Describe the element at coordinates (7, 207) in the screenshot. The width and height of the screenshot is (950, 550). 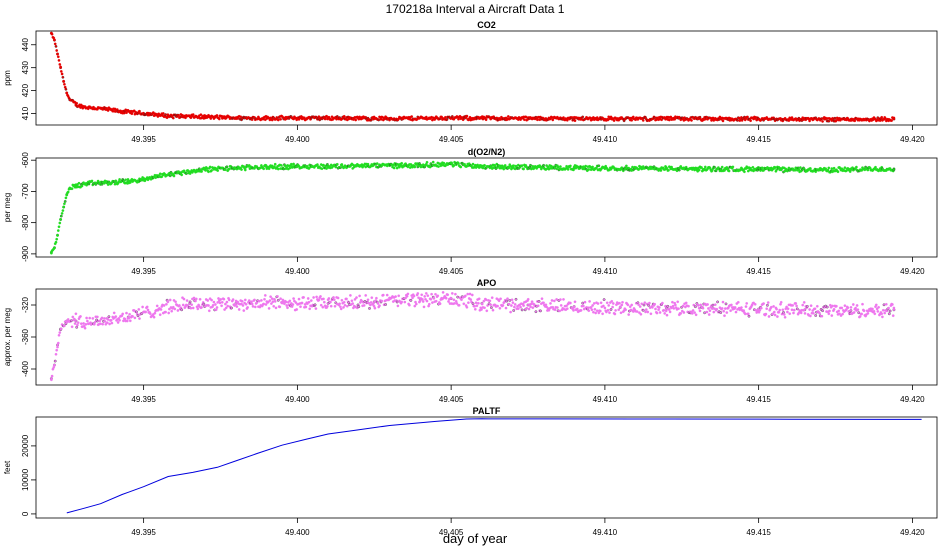
I see `y-axis-label: per meg` at that location.